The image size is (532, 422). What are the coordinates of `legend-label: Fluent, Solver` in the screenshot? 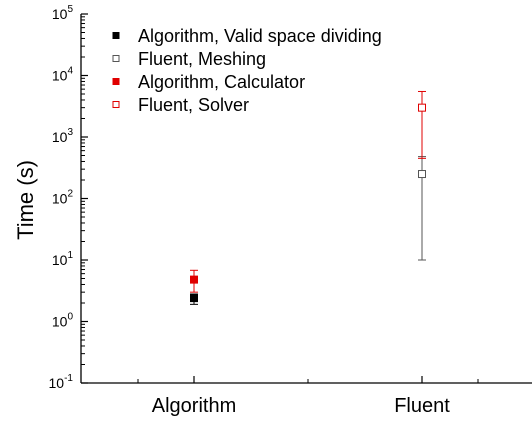 It's located at (193, 105).